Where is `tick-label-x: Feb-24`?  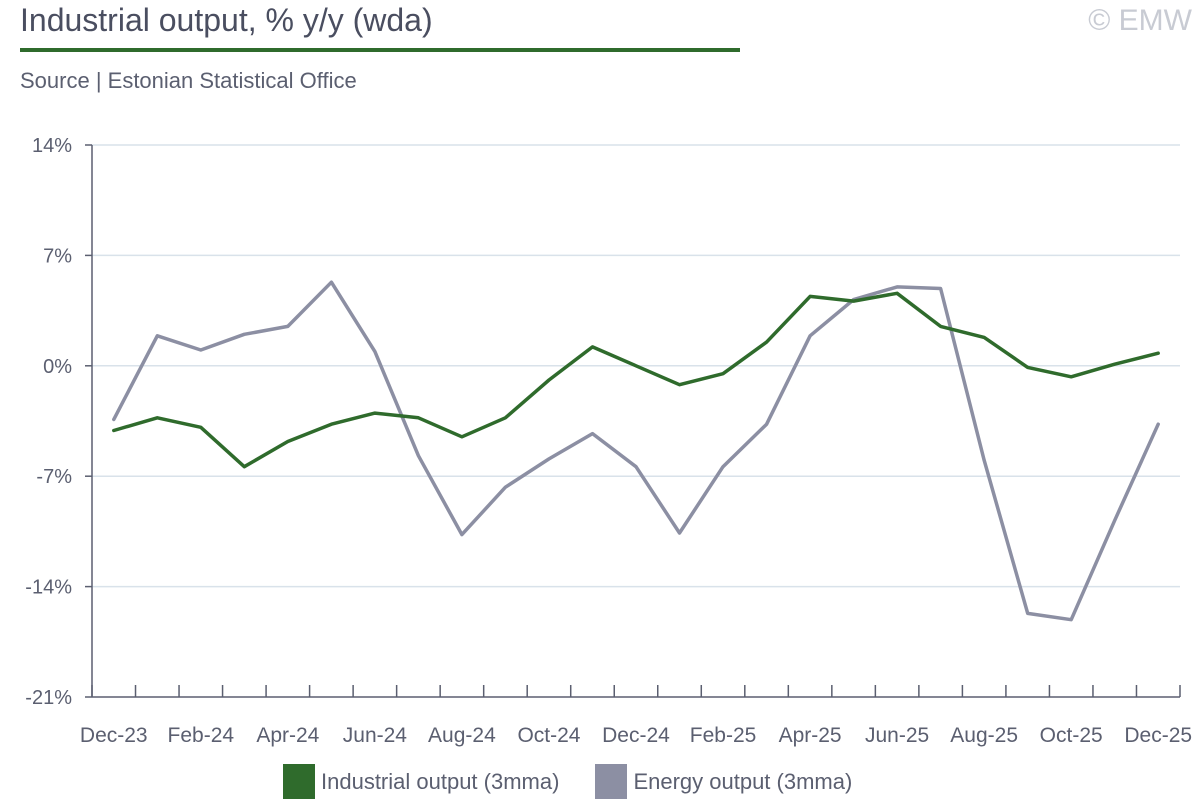 tick-label-x: Feb-24 is located at coordinates (201, 735).